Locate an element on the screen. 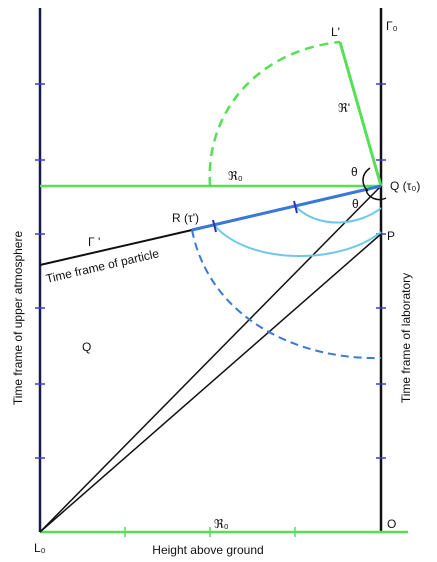 Image resolution: width=437 pixels, height=562 pixels. green-arc is located at coordinates (274, 113).